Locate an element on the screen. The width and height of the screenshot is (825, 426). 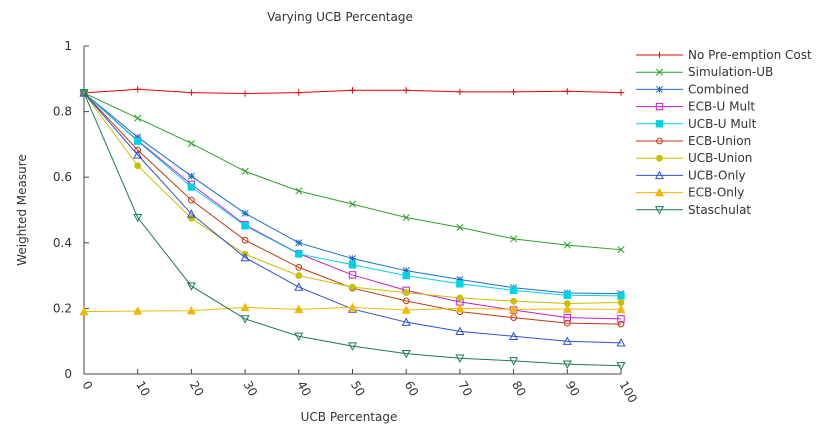
x-tick-label: 30 is located at coordinates (251, 389).